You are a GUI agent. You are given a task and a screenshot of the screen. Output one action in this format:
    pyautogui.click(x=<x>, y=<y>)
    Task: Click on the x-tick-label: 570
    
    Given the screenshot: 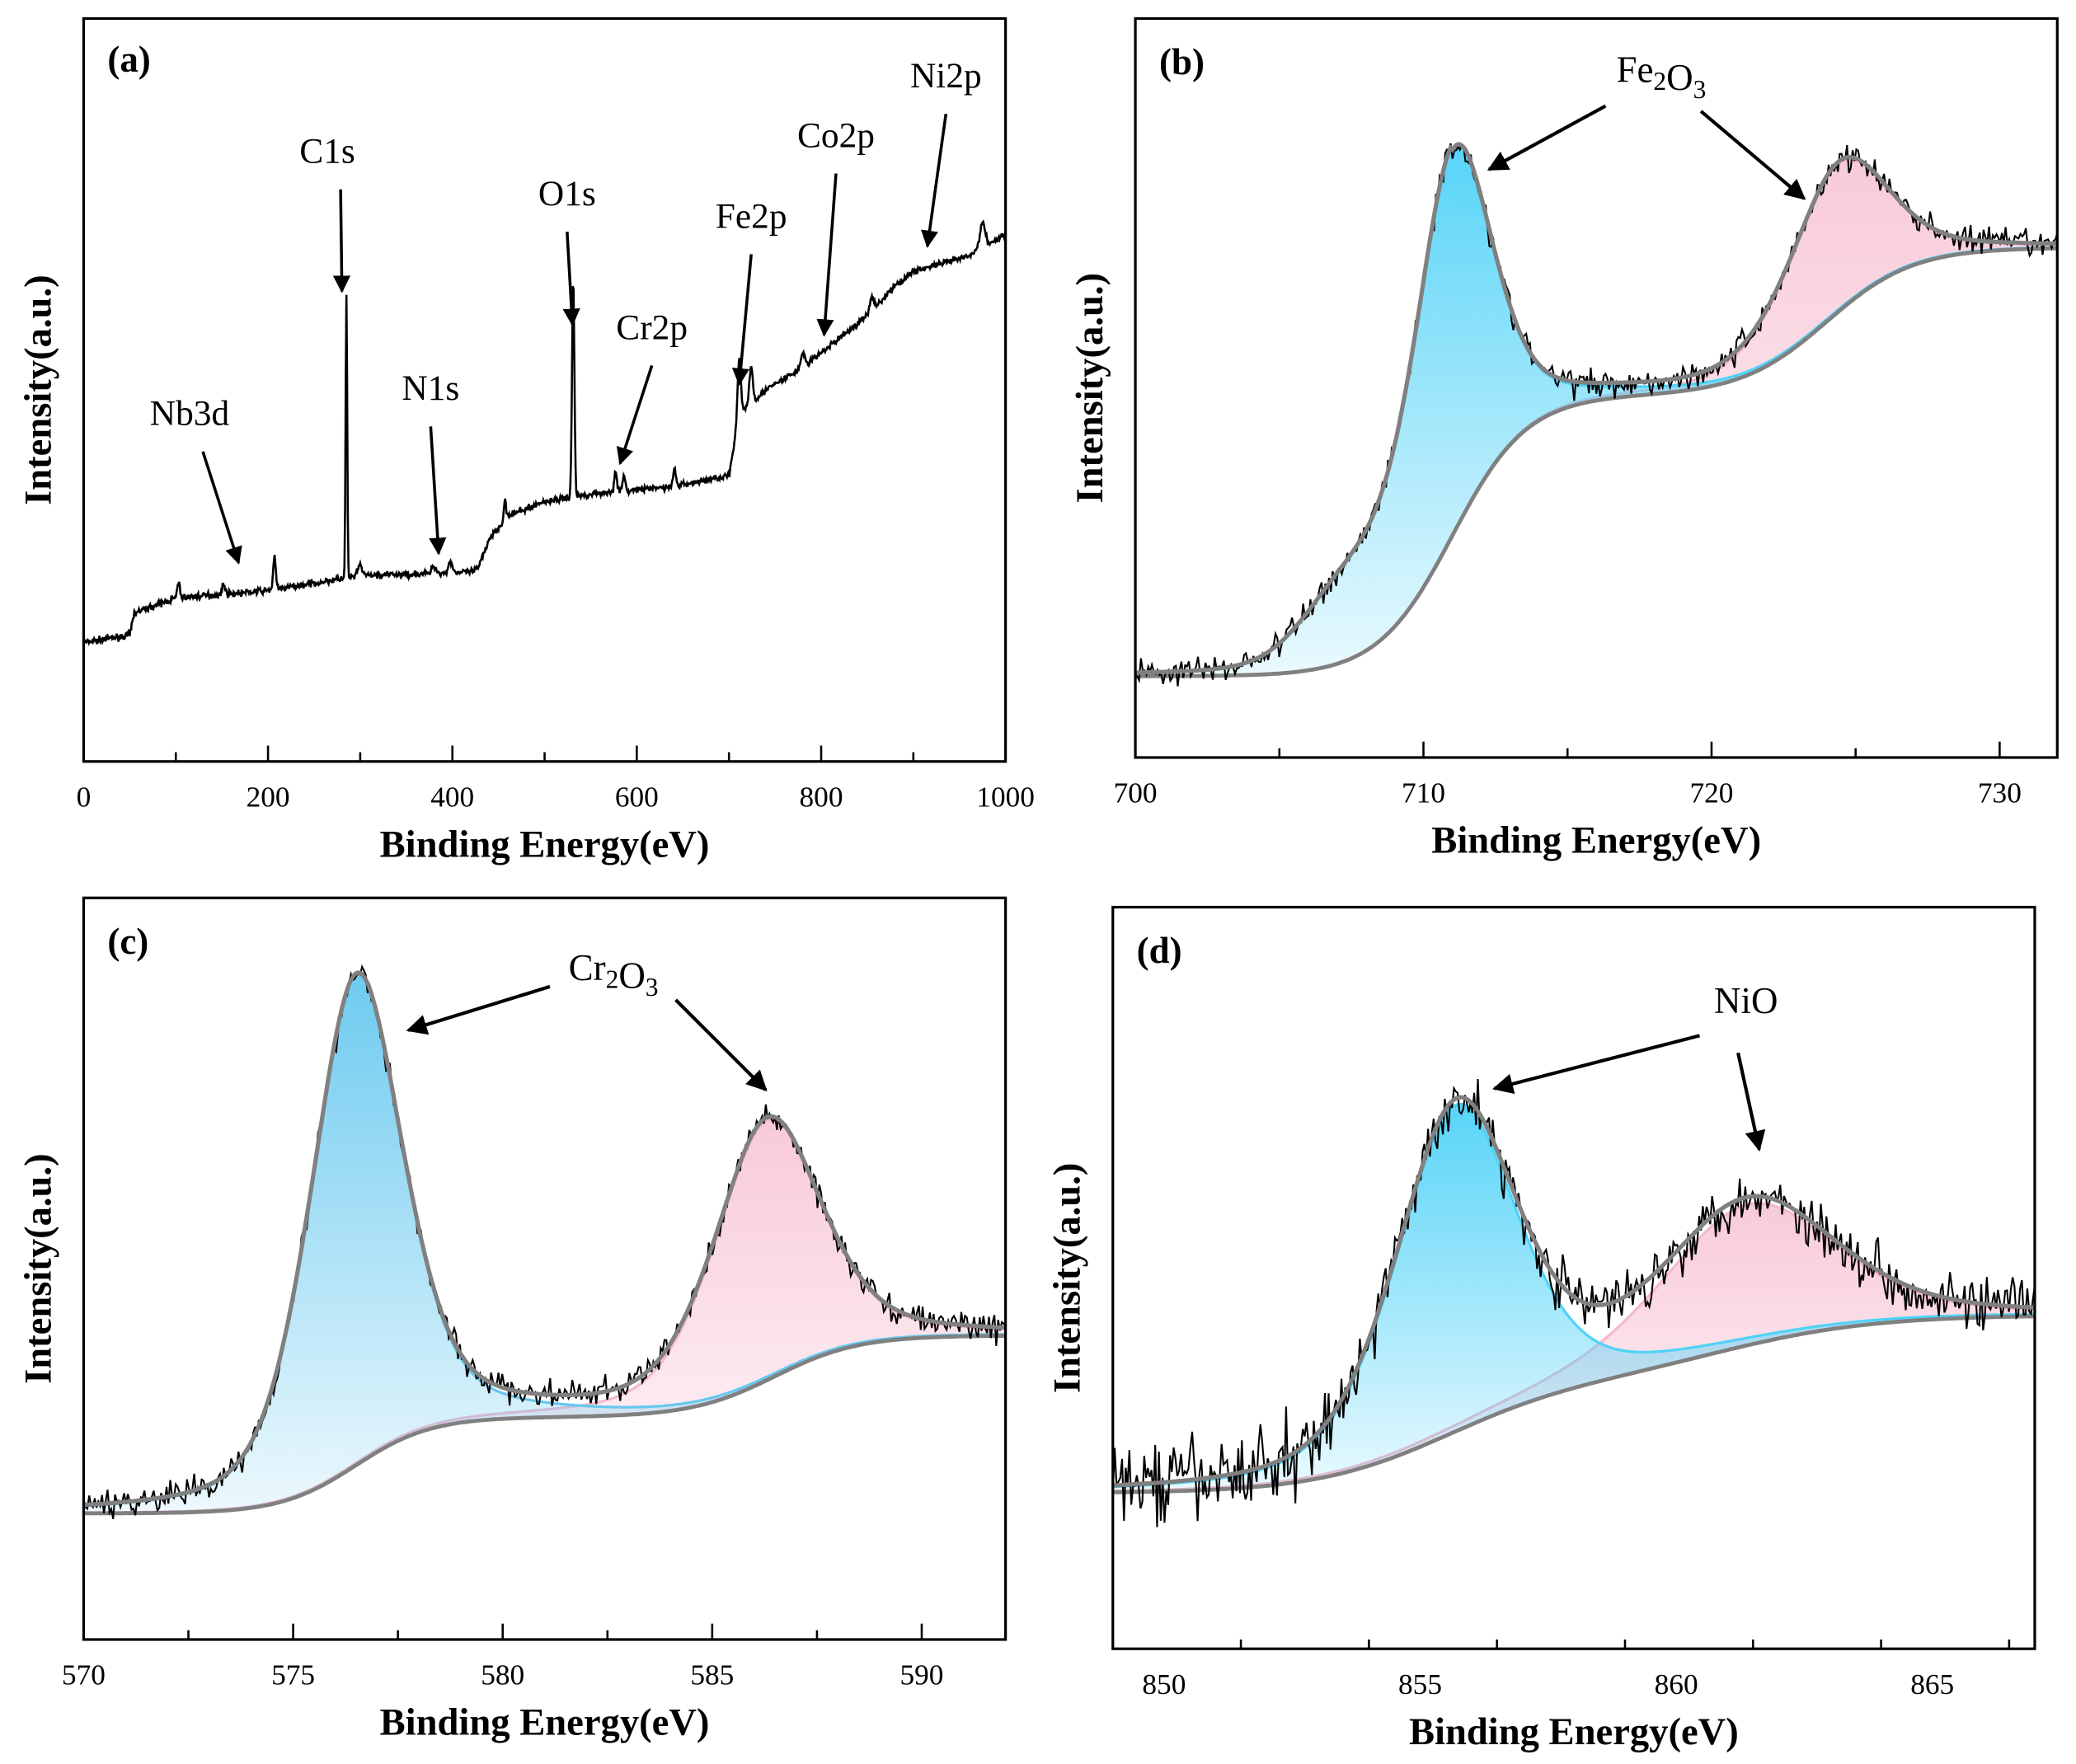 What is the action you would take?
    pyautogui.click(x=84, y=1675)
    